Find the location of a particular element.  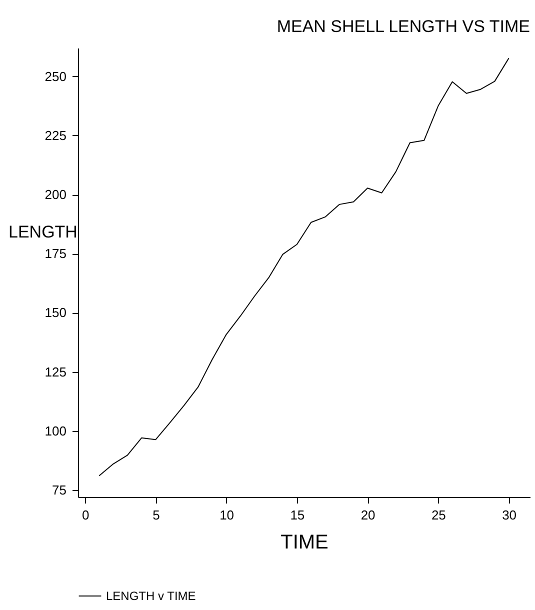

y-tick-label: 225 is located at coordinates (55, 135).